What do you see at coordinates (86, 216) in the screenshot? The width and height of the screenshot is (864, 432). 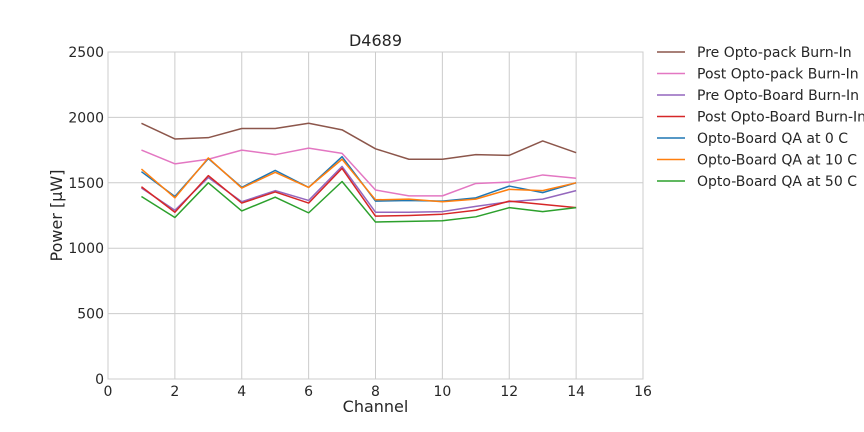 I see `y-tick-labels: 0 500 1000 1500 2000 2500` at bounding box center [86, 216].